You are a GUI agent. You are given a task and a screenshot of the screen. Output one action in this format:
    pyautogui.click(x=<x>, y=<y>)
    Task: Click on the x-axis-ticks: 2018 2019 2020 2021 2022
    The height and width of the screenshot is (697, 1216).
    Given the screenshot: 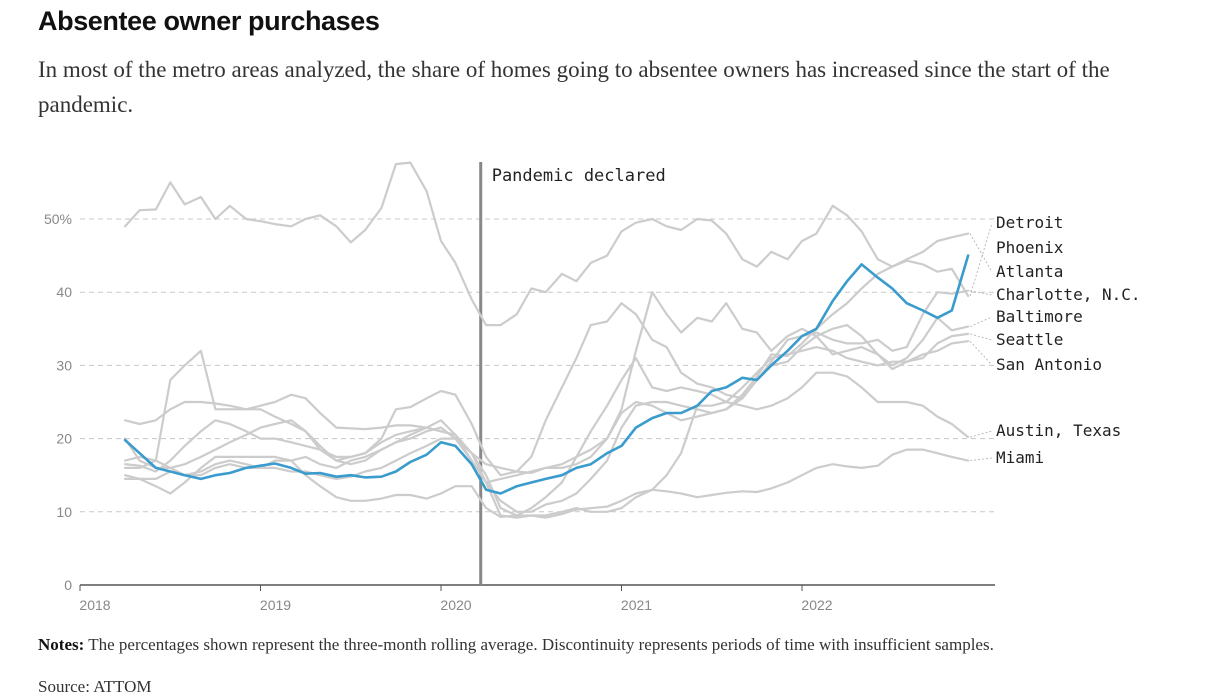 What is the action you would take?
    pyautogui.click(x=456, y=599)
    